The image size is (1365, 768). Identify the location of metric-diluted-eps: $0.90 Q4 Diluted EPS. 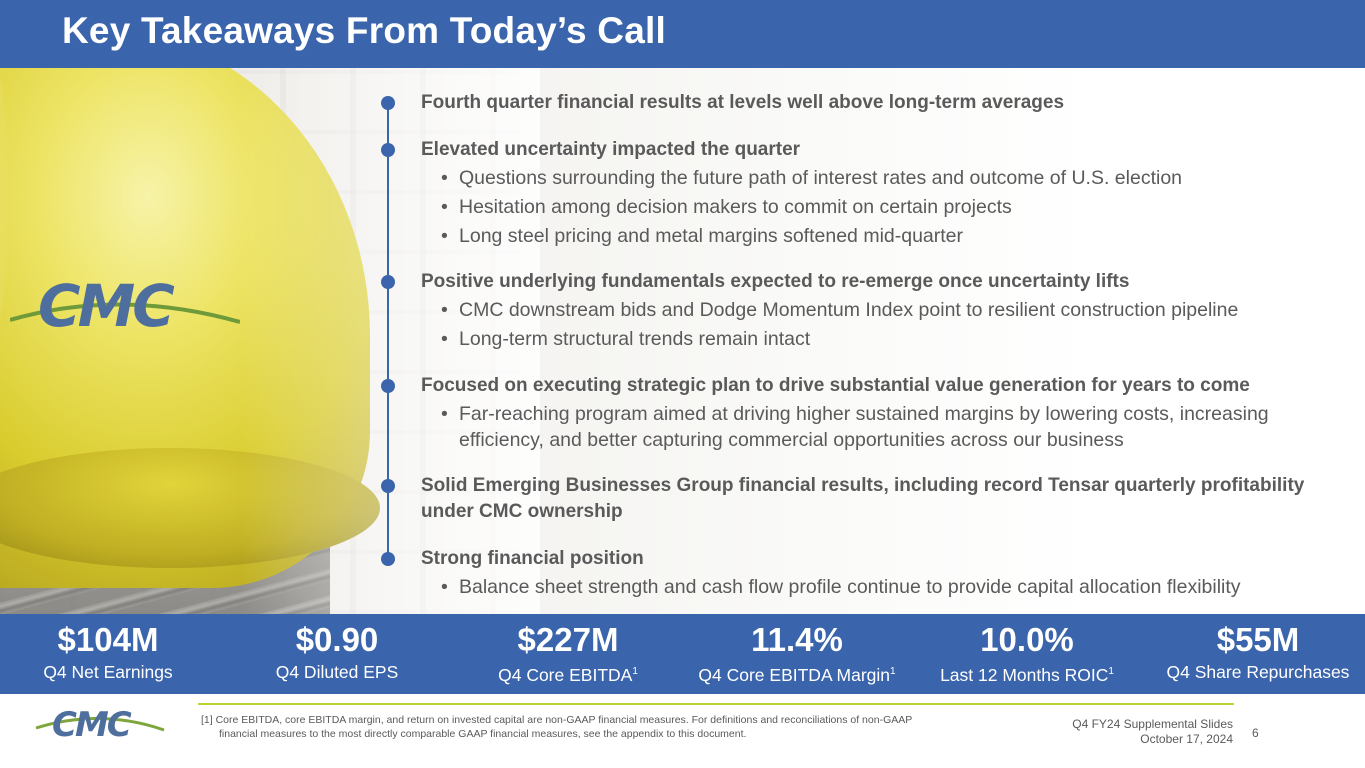
(337, 652).